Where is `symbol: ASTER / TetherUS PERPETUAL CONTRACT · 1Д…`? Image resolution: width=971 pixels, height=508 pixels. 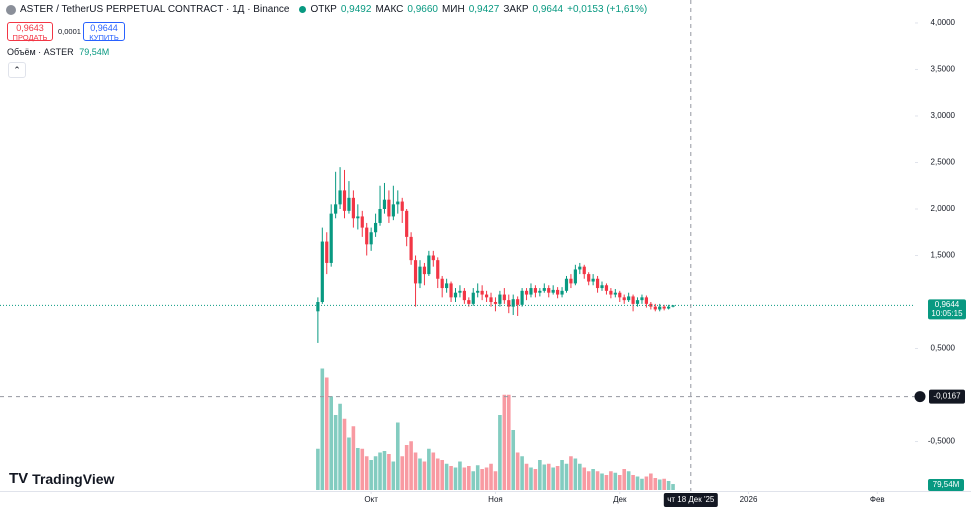
symbol: ASTER / TetherUS PERPETUAL CONTRACT · 1Д… is located at coordinates (155, 9).